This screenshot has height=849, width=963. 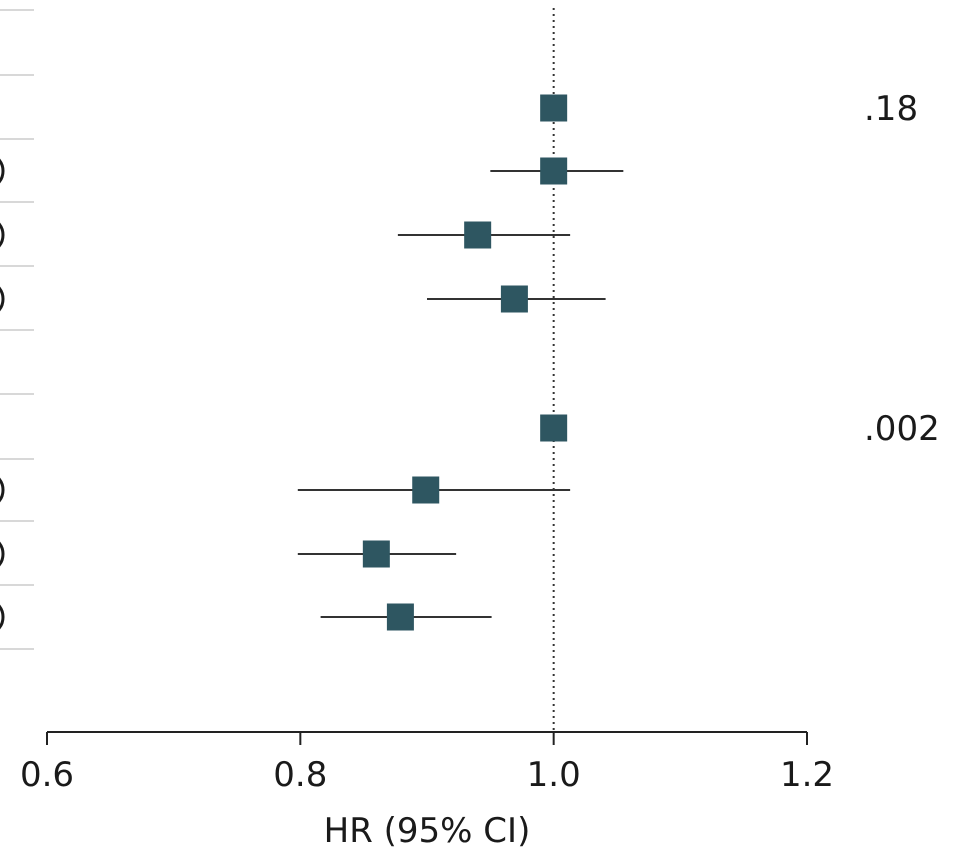 What do you see at coordinates (17, 329) in the screenshot?
I see `left-edge-fragments` at bounding box center [17, 329].